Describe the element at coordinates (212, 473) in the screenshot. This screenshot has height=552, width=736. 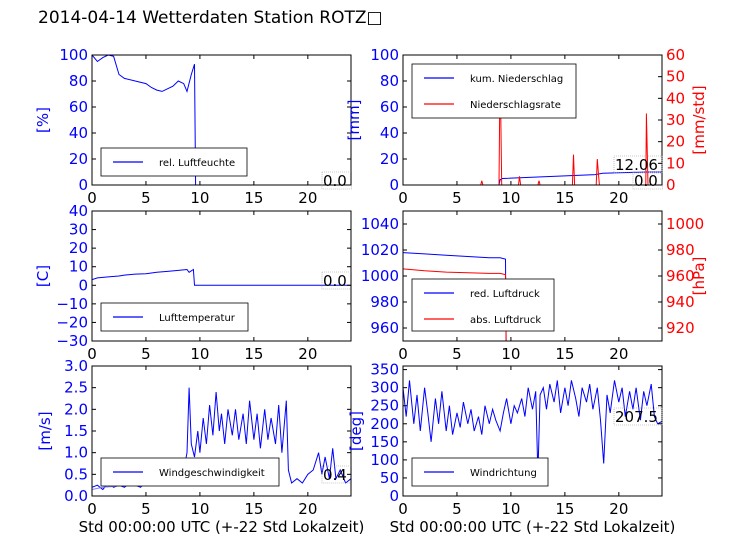
I see `legend-label: Windgeschwindigkeit` at that location.